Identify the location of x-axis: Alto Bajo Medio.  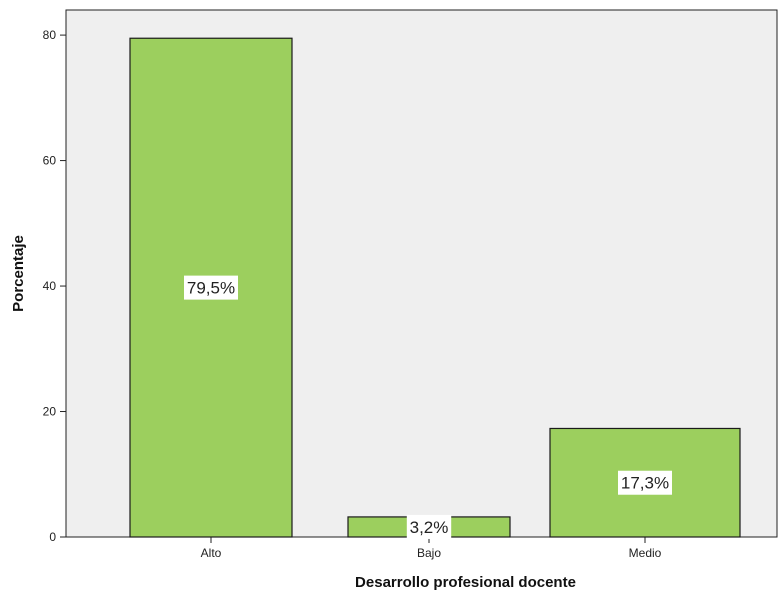
(431, 548).